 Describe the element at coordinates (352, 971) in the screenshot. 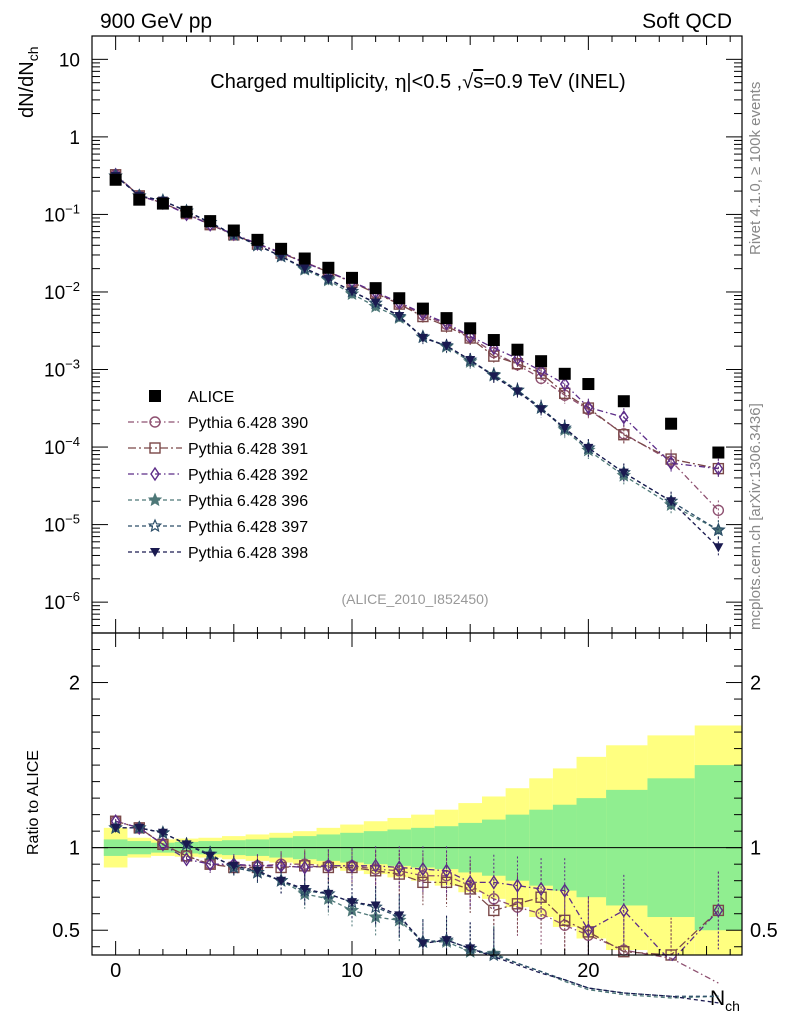

I see `x-tick-label: 10` at that location.